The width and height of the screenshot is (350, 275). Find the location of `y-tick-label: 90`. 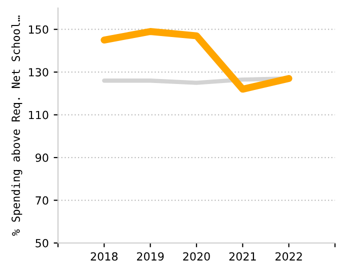

y-tick-label: 90 is located at coordinates (42, 158).